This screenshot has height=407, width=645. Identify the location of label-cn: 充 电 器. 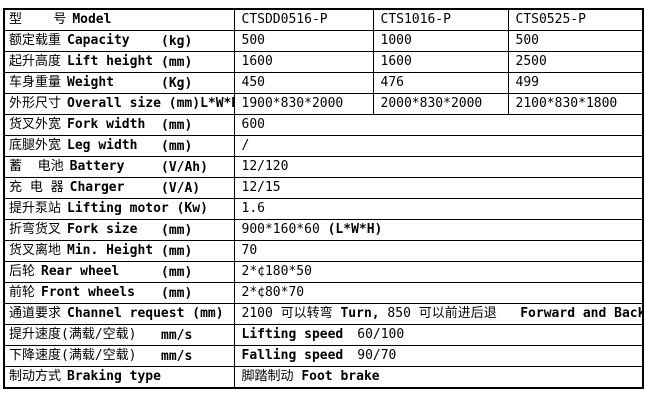
(36, 187).